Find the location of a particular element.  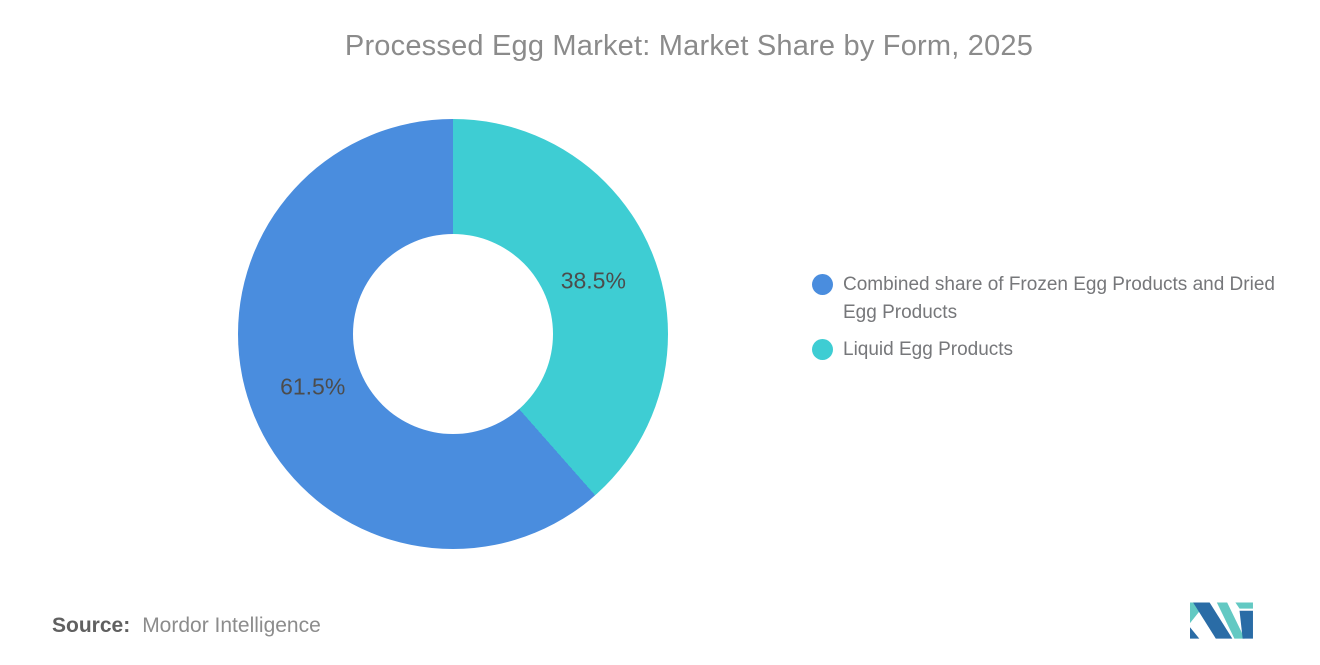

source-label: Source: is located at coordinates (91, 625).